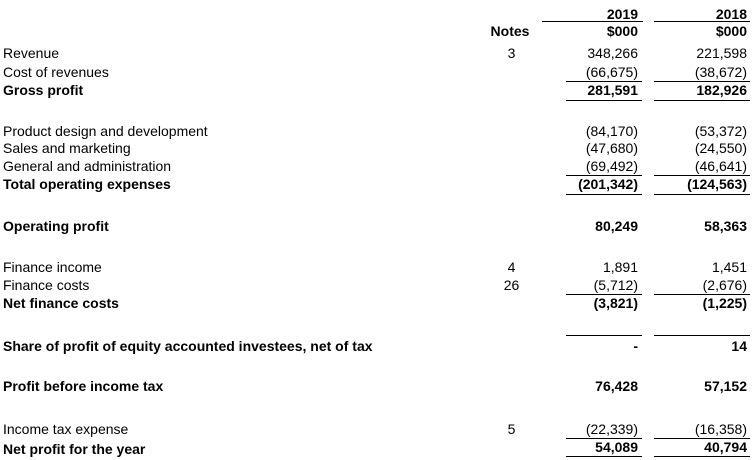  What do you see at coordinates (611, 429) in the screenshot?
I see `income-tax-2019: (22,339)` at bounding box center [611, 429].